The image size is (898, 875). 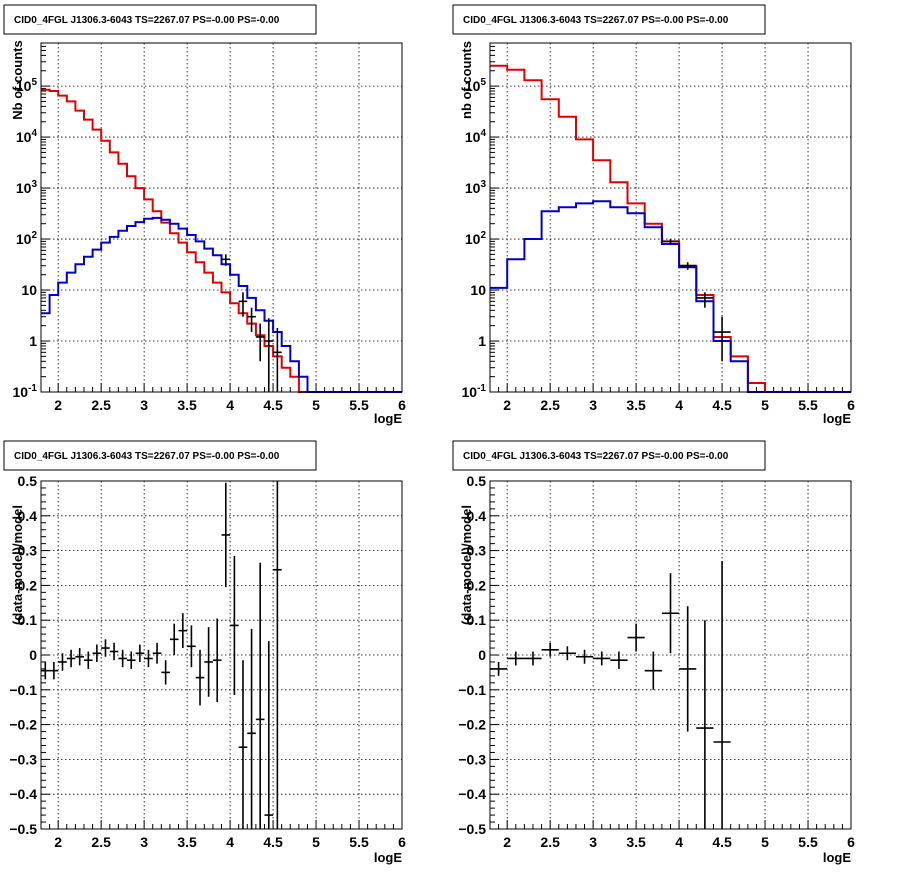 I want to click on y-tick-label: 0.3, so click(x=28, y=551).